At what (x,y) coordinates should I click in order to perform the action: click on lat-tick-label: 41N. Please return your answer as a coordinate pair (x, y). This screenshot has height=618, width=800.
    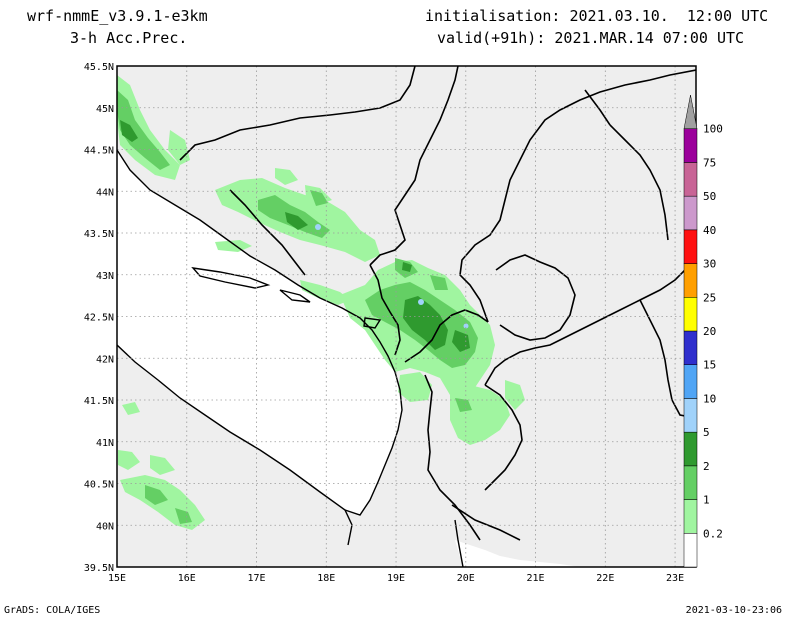
    Looking at the image, I should click on (105, 443).